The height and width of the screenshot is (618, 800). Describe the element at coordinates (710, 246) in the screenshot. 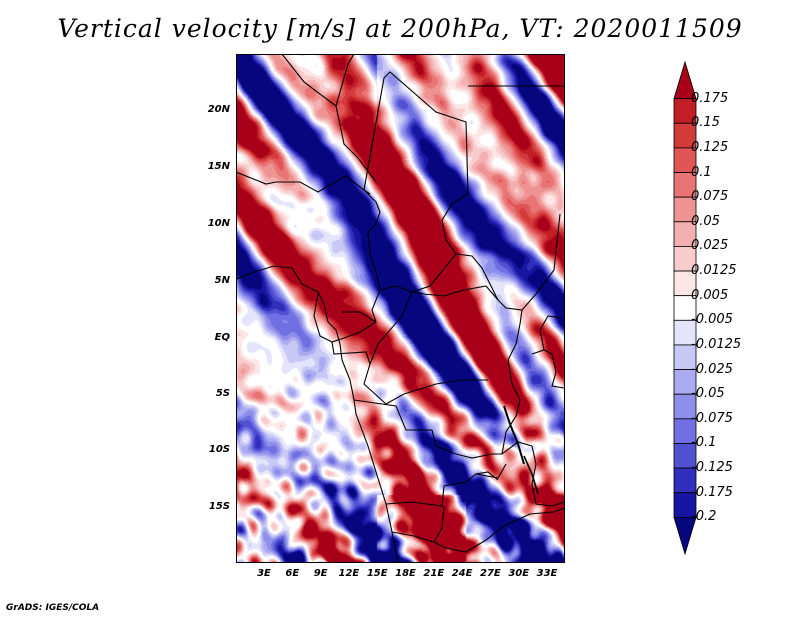

I see `colorbar-label: 0.025` at that location.